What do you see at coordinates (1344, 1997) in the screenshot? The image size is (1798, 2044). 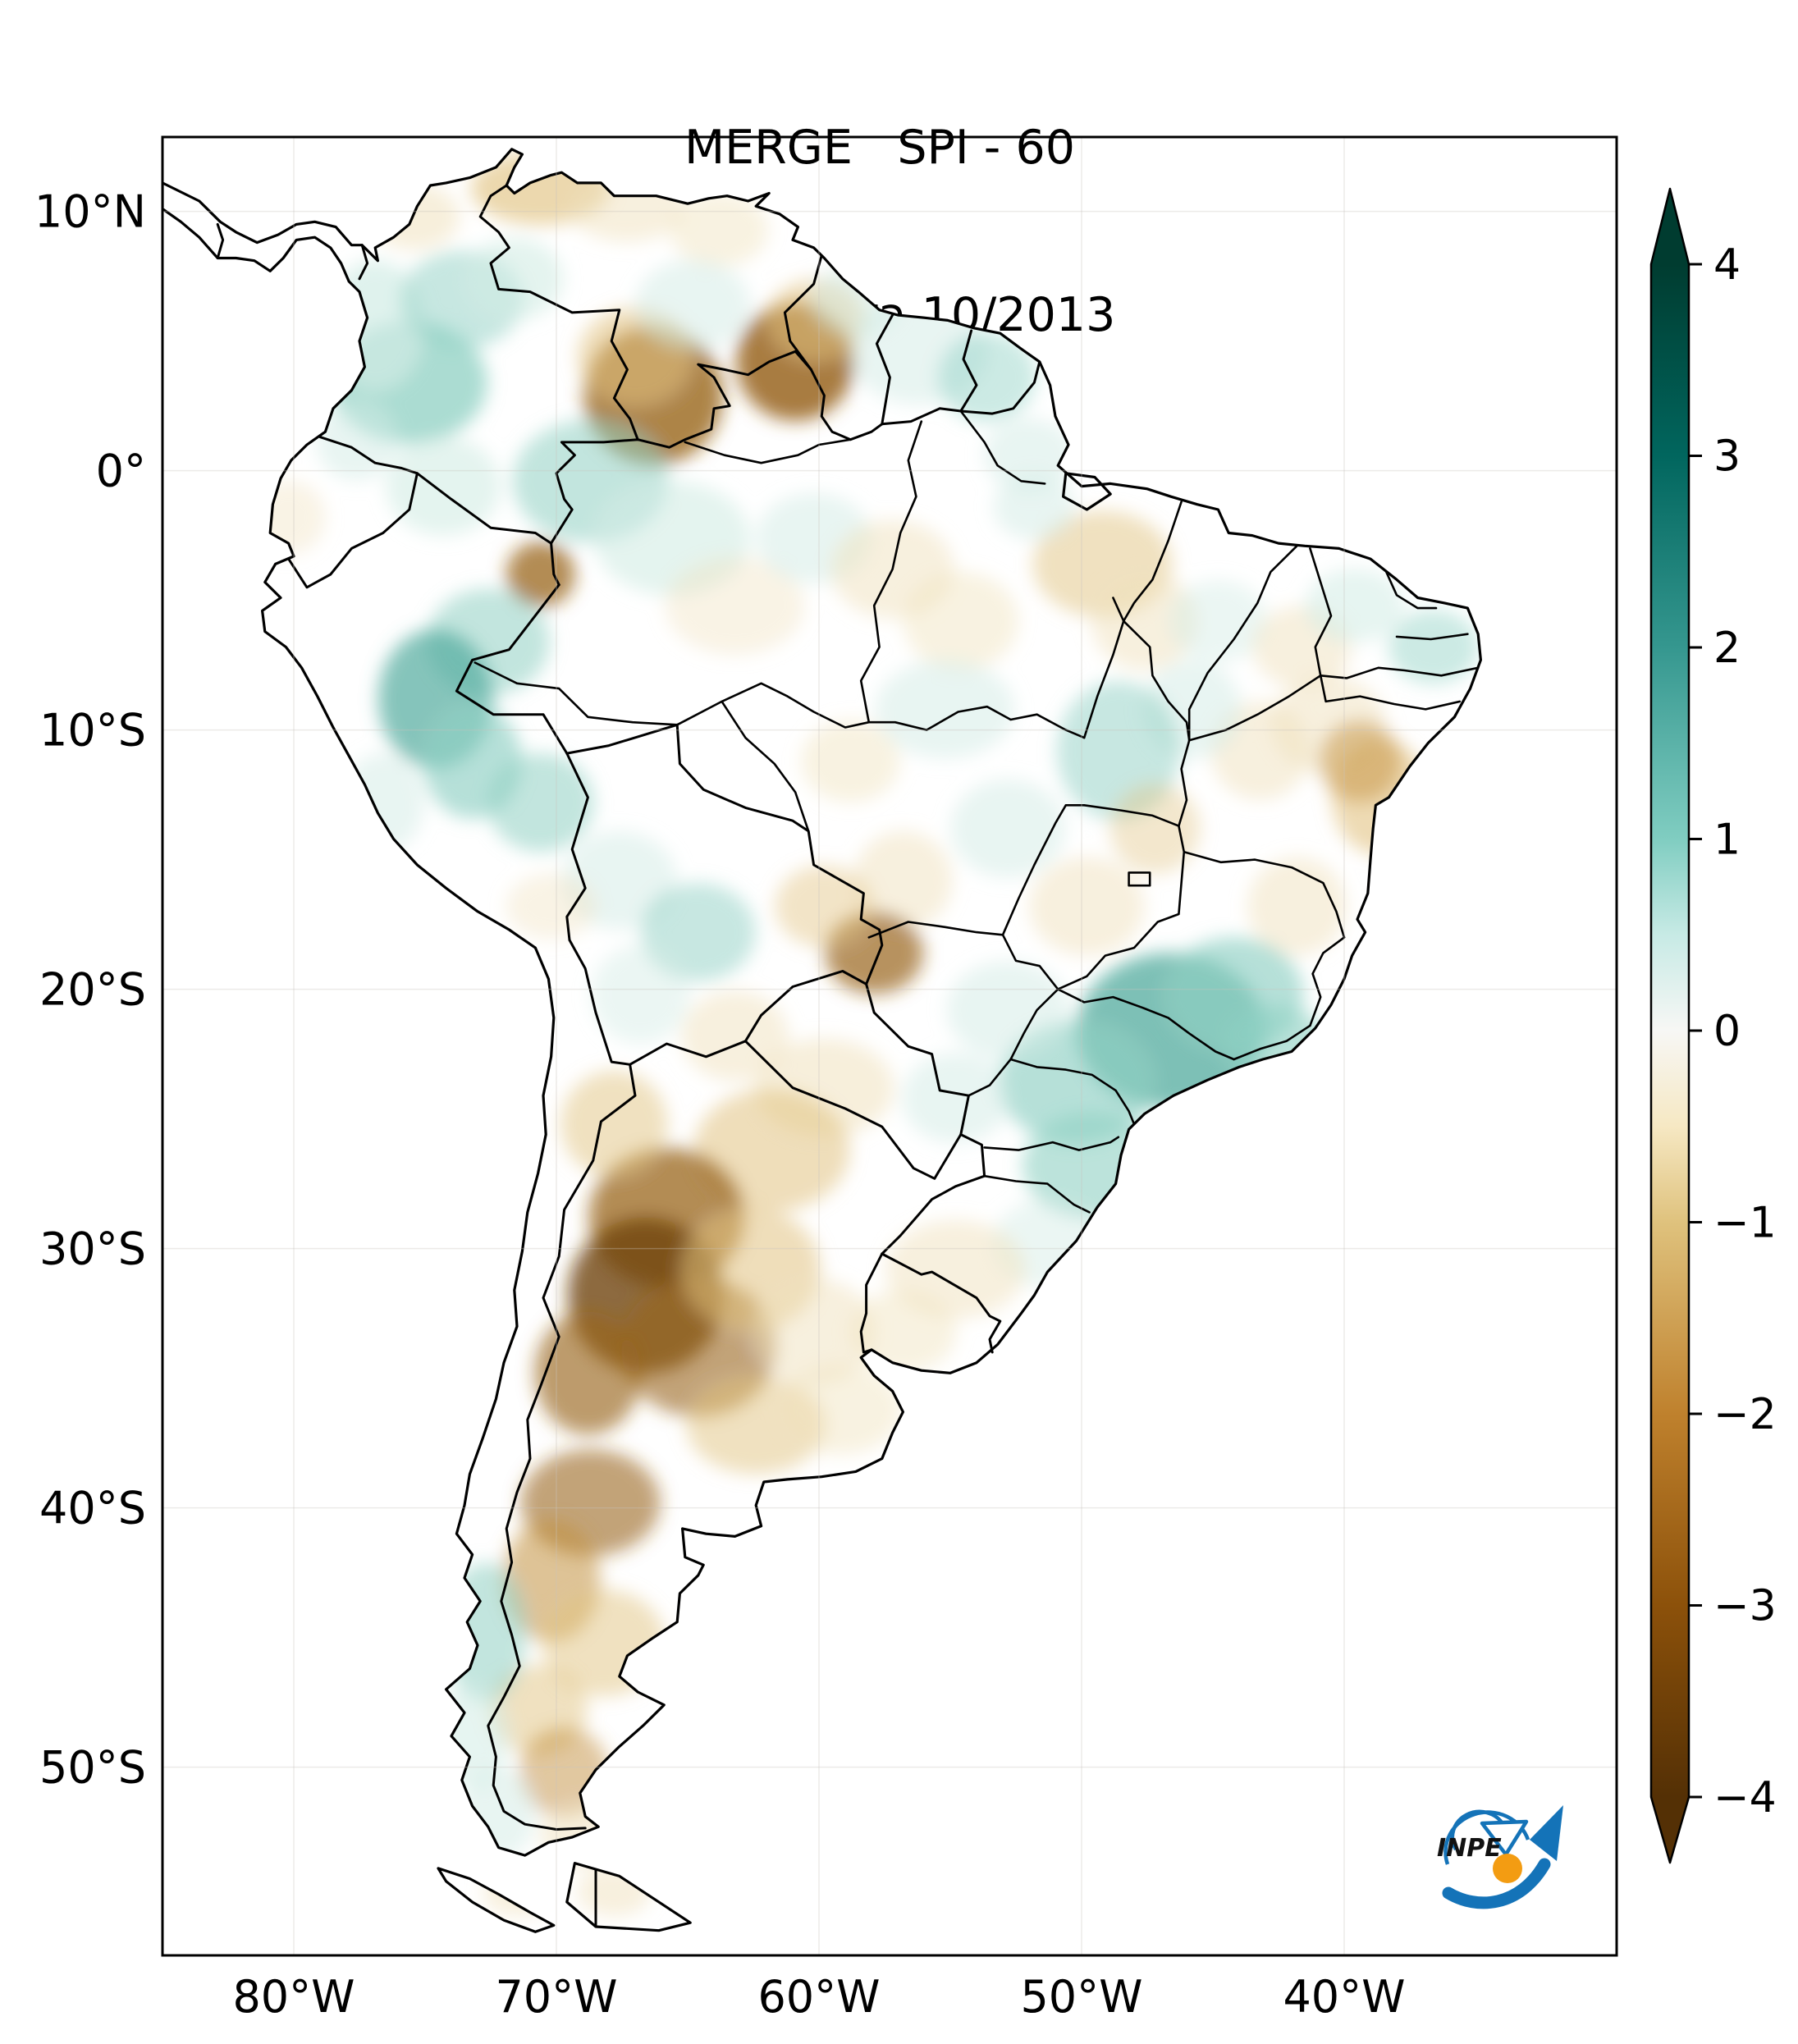 I see `lon-tick-label: 40°W` at bounding box center [1344, 1997].